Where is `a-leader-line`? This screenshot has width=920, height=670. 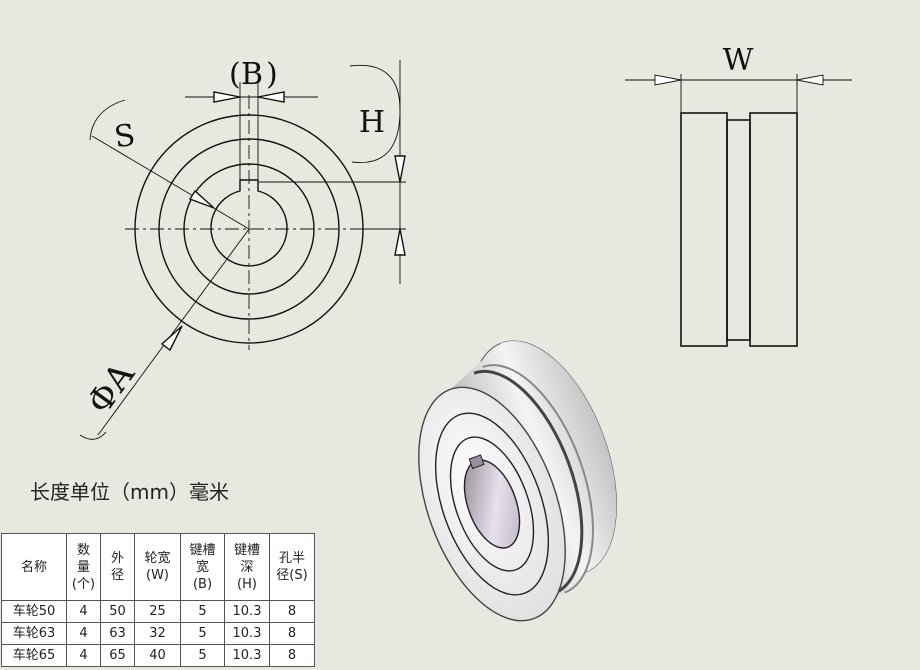 a-leader-line is located at coordinates (173, 332).